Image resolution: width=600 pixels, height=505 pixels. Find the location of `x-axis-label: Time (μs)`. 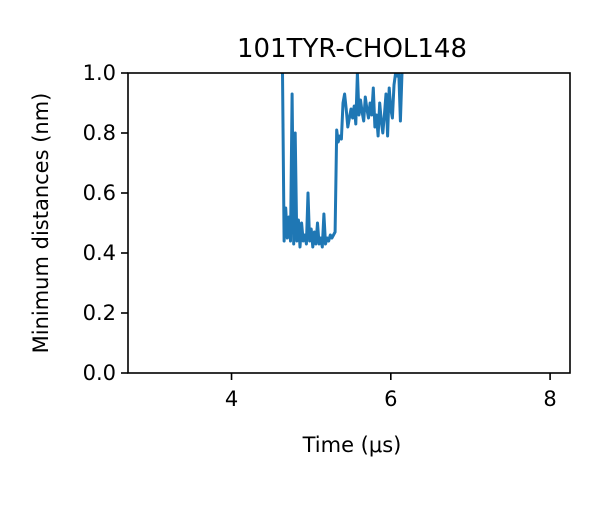

x-axis-label: Time (μs) is located at coordinates (352, 445).